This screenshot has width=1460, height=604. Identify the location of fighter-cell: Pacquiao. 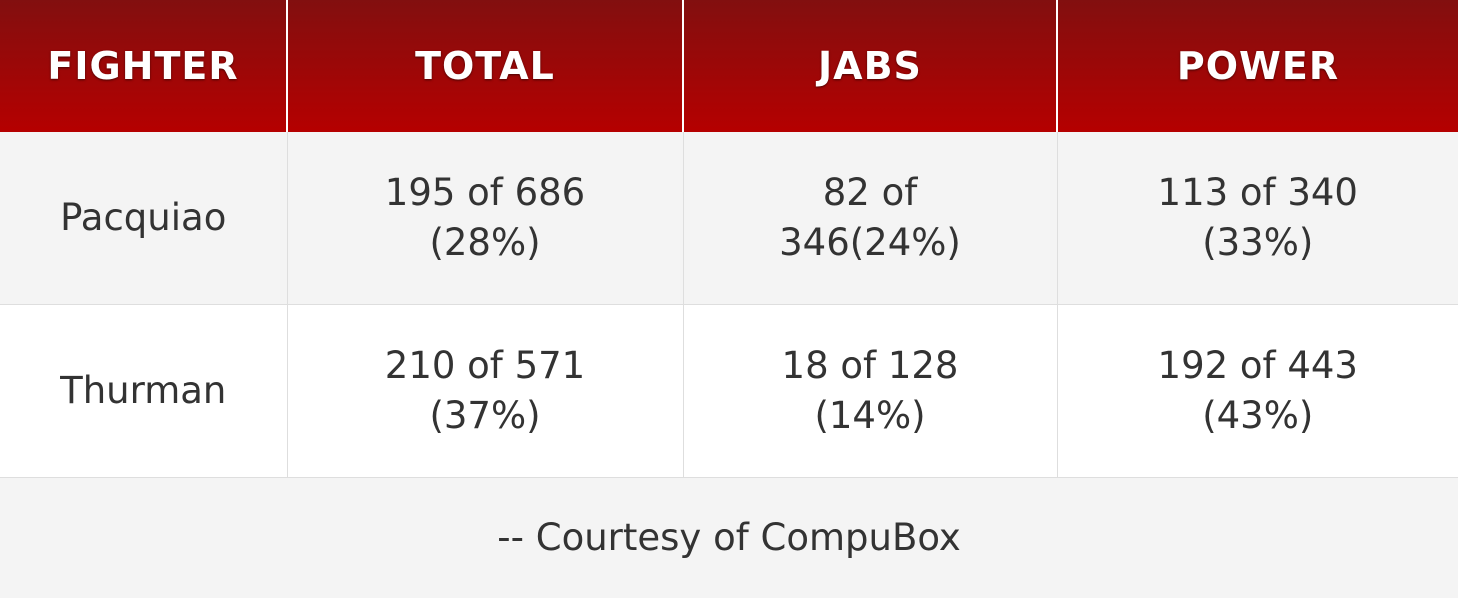
(143, 218).